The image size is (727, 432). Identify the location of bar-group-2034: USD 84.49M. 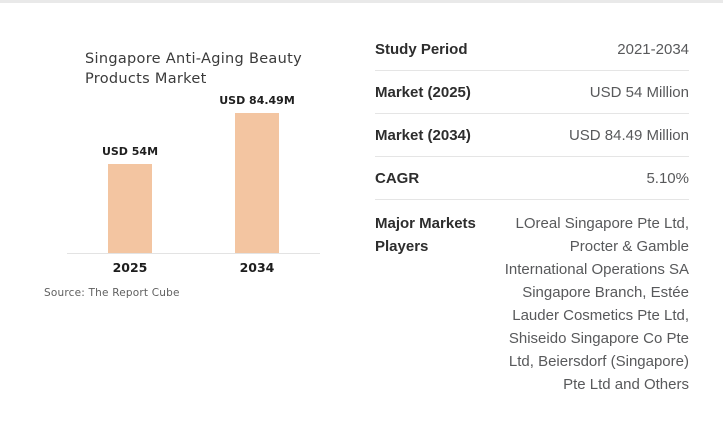
(257, 173).